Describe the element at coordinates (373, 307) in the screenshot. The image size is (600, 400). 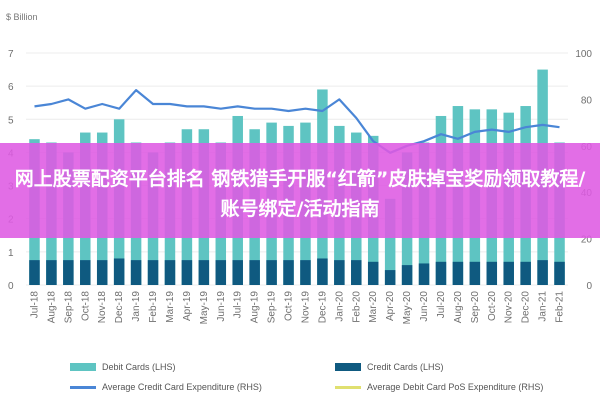
I see `x-tick-Mar-20: Mar-20` at that location.